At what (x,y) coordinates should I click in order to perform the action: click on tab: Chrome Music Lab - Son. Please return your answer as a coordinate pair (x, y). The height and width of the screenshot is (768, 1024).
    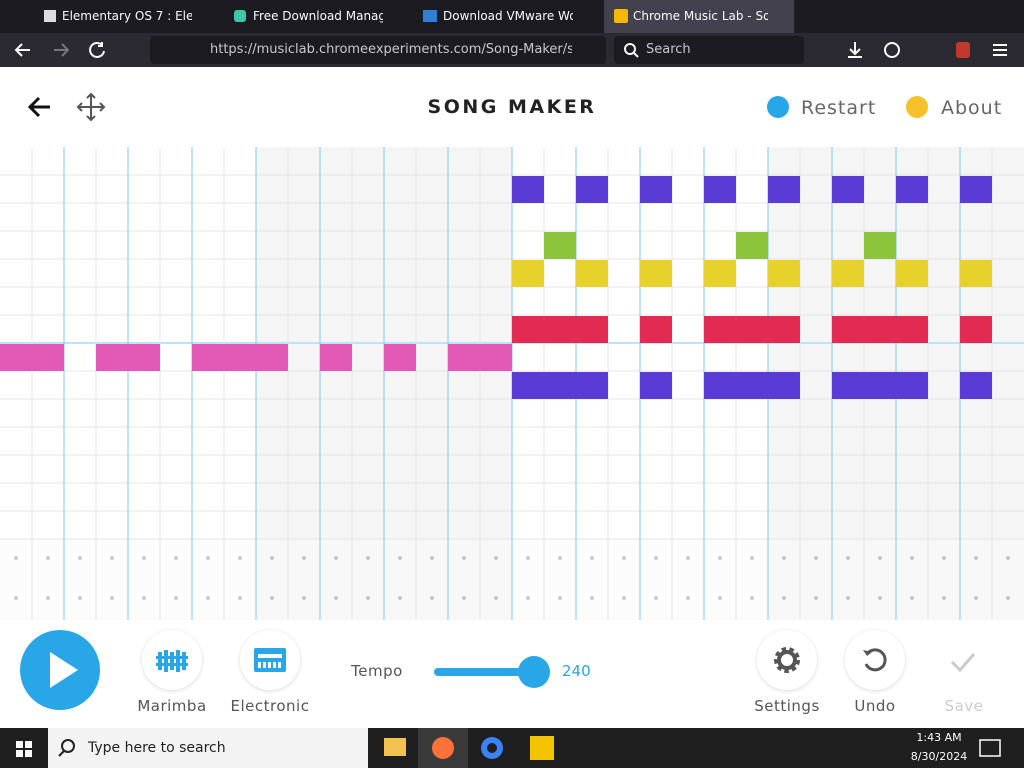
    Looking at the image, I should click on (700, 16).